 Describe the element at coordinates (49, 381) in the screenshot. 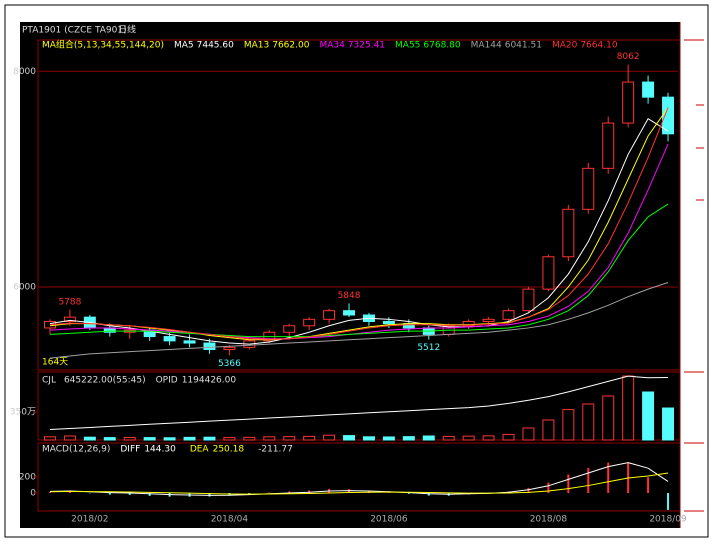

I see `panel-title: CJL` at that location.